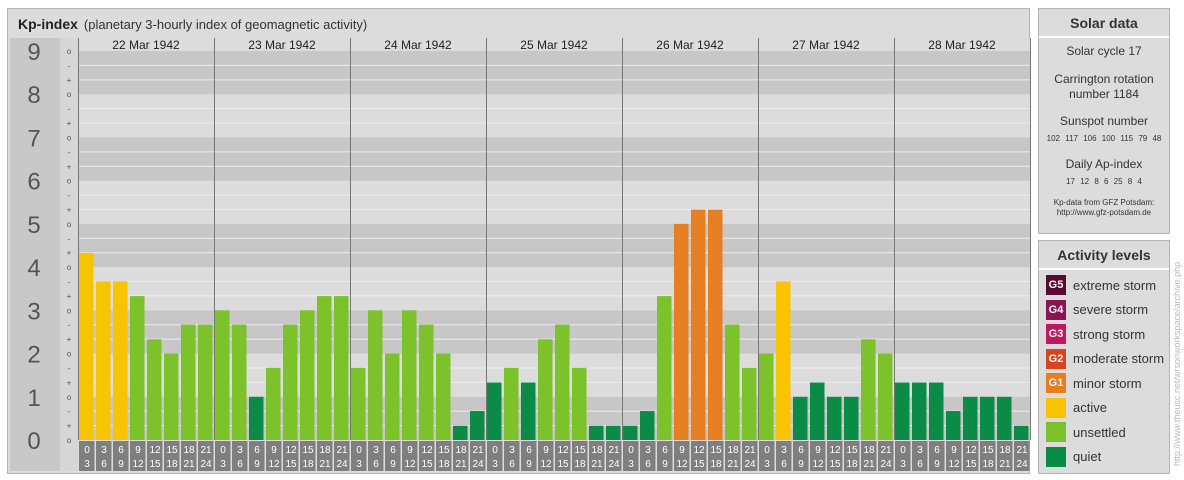  I want to click on activity-level-item: unsettled, so click(1086, 432).